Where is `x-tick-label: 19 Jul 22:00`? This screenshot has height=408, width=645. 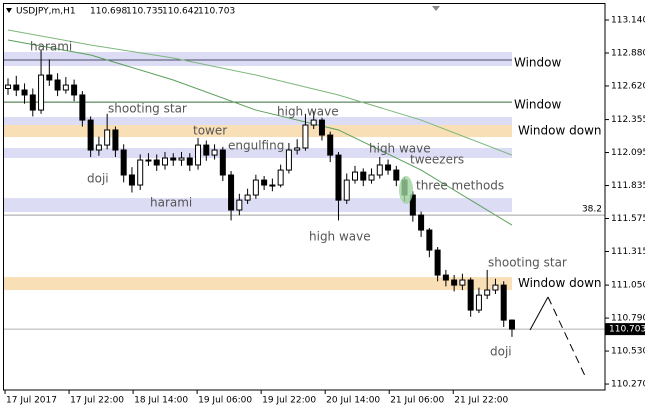 x-tick-label: 19 Jul 22:00 is located at coordinates (289, 401).